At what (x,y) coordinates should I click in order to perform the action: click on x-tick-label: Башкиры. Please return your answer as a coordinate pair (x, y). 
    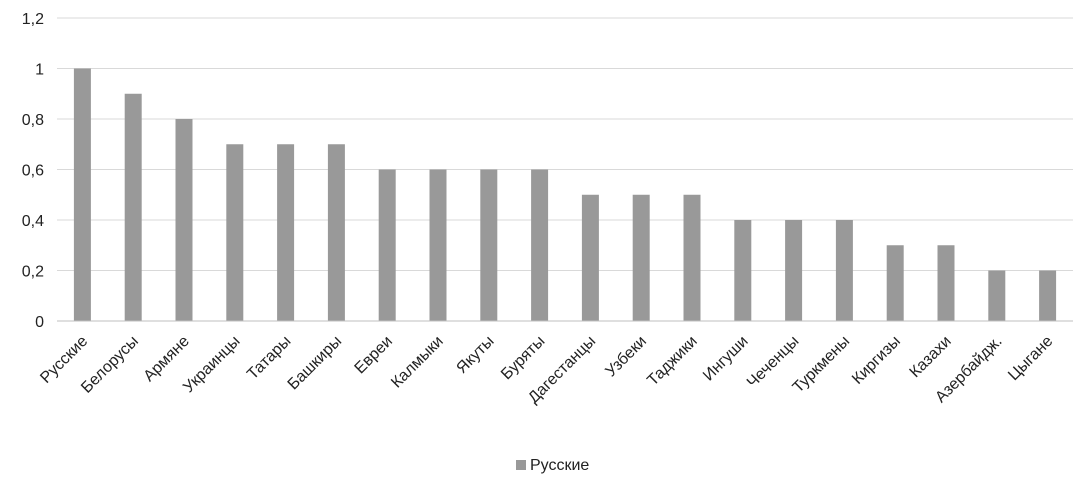
    Looking at the image, I should click on (315, 363).